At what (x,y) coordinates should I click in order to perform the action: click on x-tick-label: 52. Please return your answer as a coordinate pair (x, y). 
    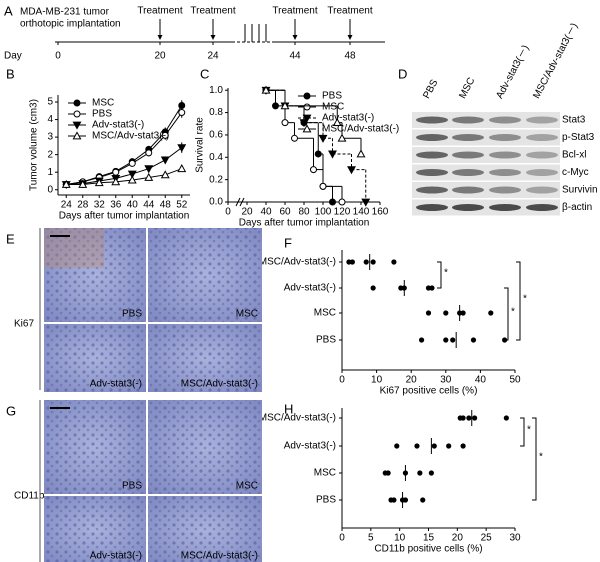
    Looking at the image, I should click on (182, 205).